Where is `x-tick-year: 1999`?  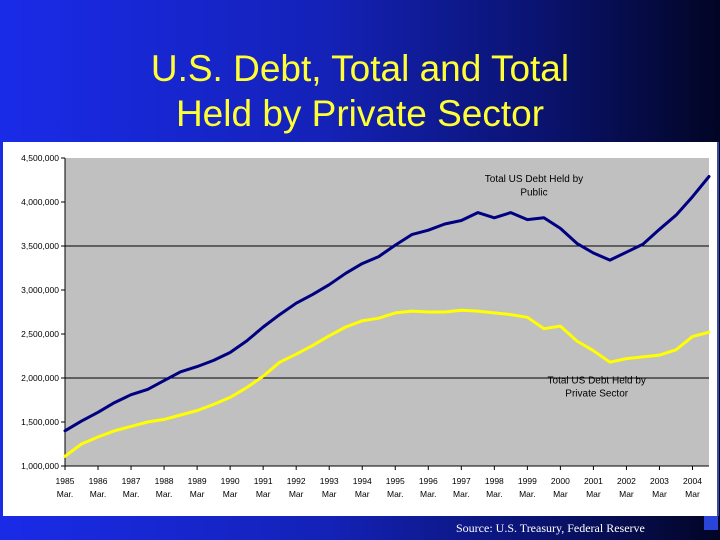
x-tick-year: 1999 is located at coordinates (527, 481).